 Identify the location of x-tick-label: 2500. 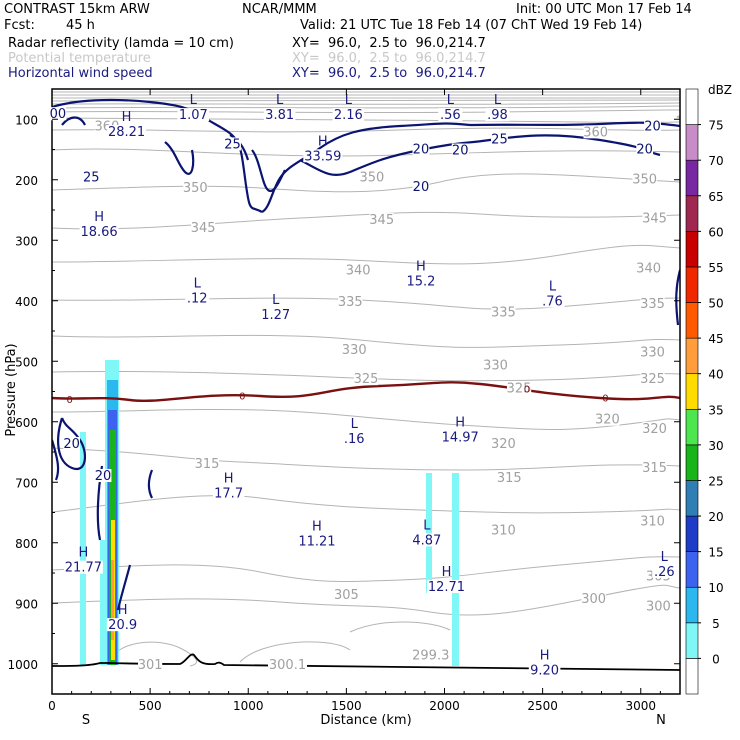
(542, 706).